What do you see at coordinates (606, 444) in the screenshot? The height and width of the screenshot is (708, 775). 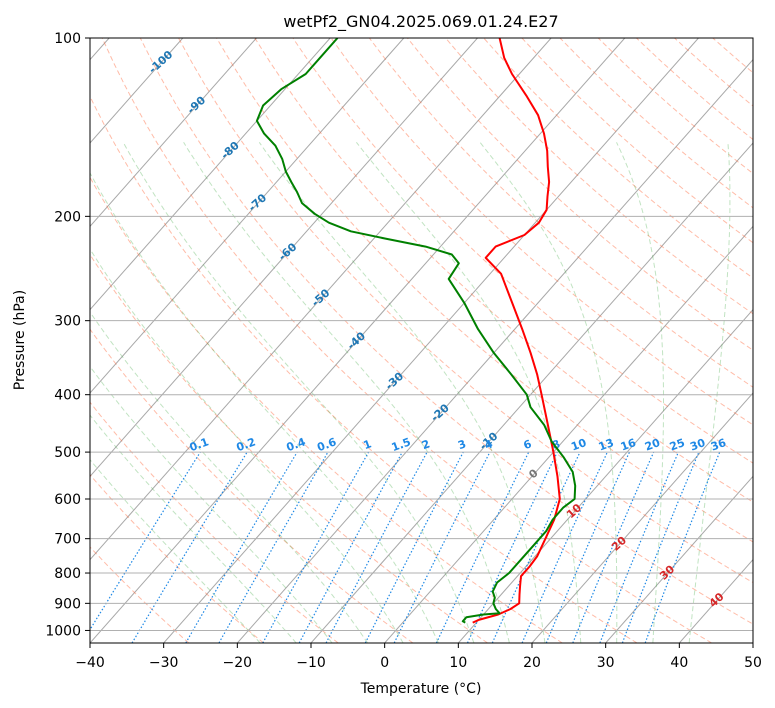 I see `mixing-ratio-label: 13` at bounding box center [606, 444].